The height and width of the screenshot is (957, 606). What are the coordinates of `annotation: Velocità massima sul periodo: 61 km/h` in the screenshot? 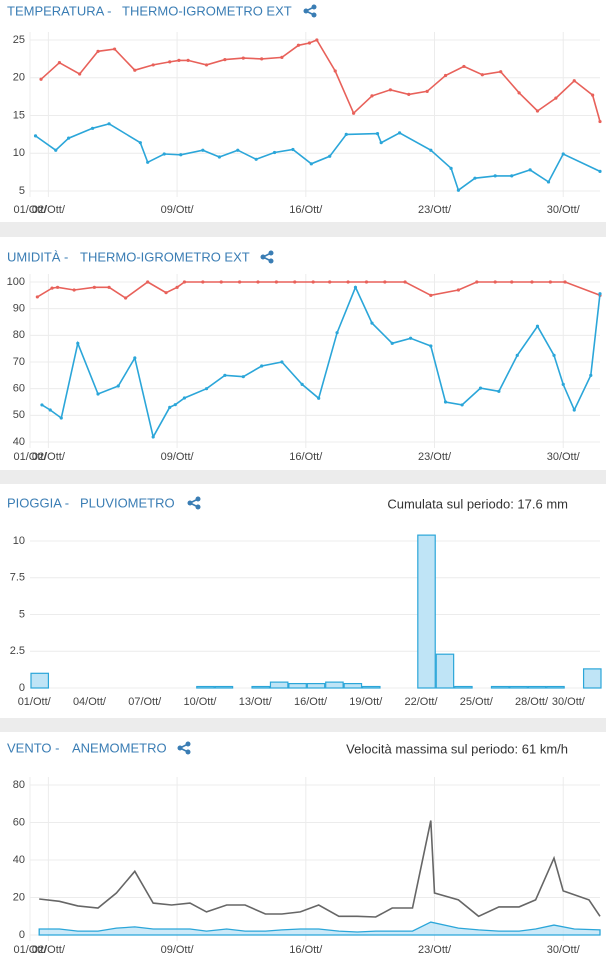 It's located at (457, 748).